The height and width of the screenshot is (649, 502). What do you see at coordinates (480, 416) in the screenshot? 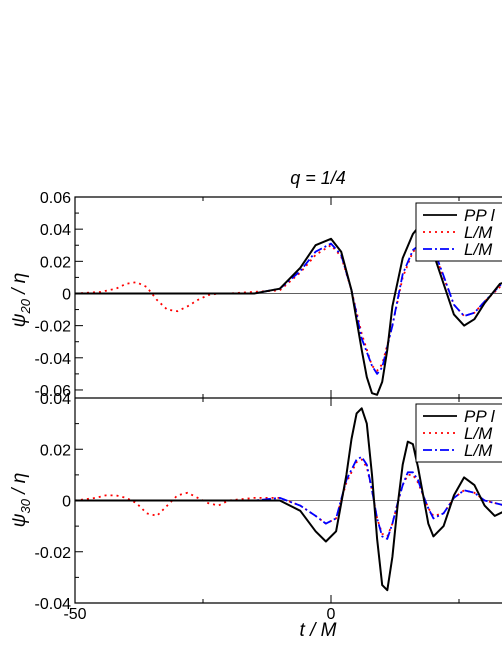
I see `bottom-legend-label-0: PP l` at bounding box center [480, 416].